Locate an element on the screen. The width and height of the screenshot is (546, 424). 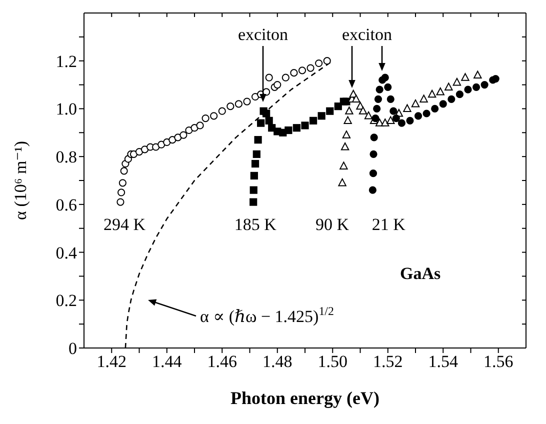
series-label: 90 K is located at coordinates (333, 224).